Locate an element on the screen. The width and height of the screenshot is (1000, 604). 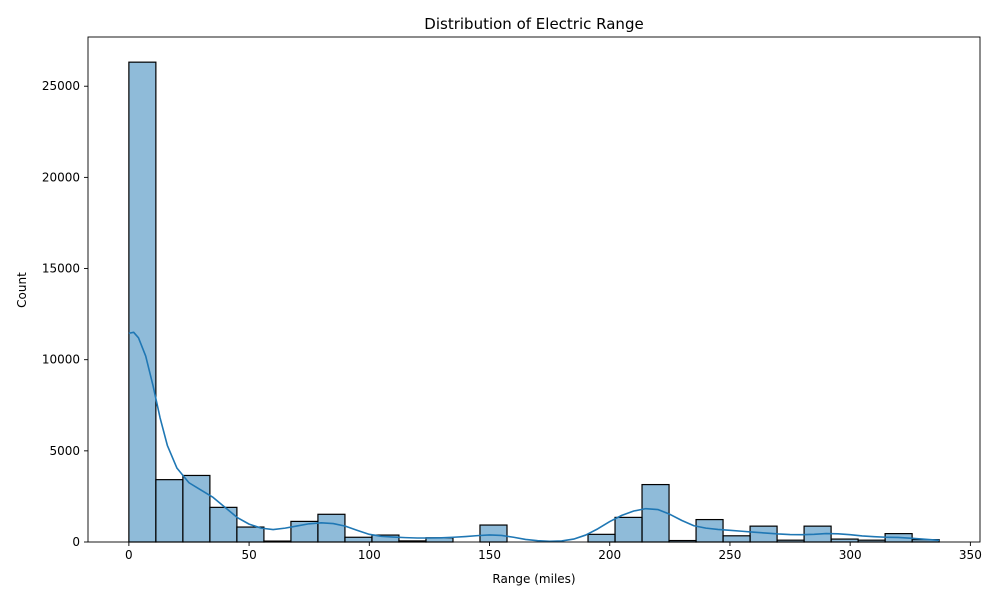
y-tick-label: 5000 is located at coordinates (64, 451).